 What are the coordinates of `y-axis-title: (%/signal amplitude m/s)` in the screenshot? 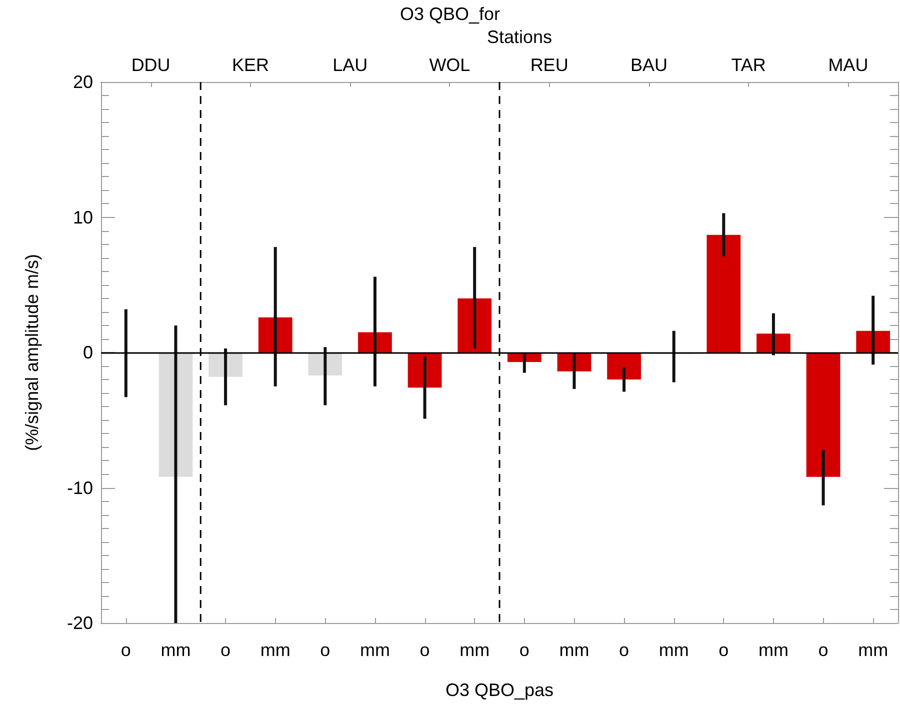 It's located at (32, 353).